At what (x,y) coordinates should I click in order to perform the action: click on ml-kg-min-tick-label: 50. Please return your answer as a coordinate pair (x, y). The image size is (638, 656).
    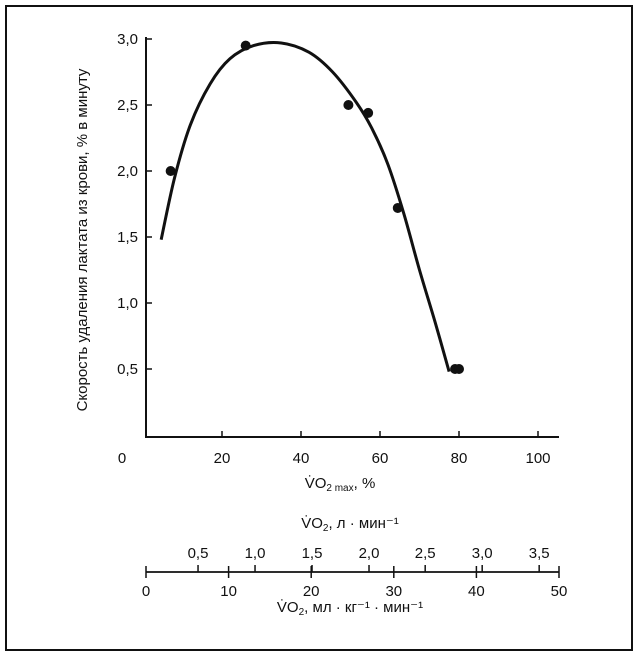
    Looking at the image, I should click on (559, 591).